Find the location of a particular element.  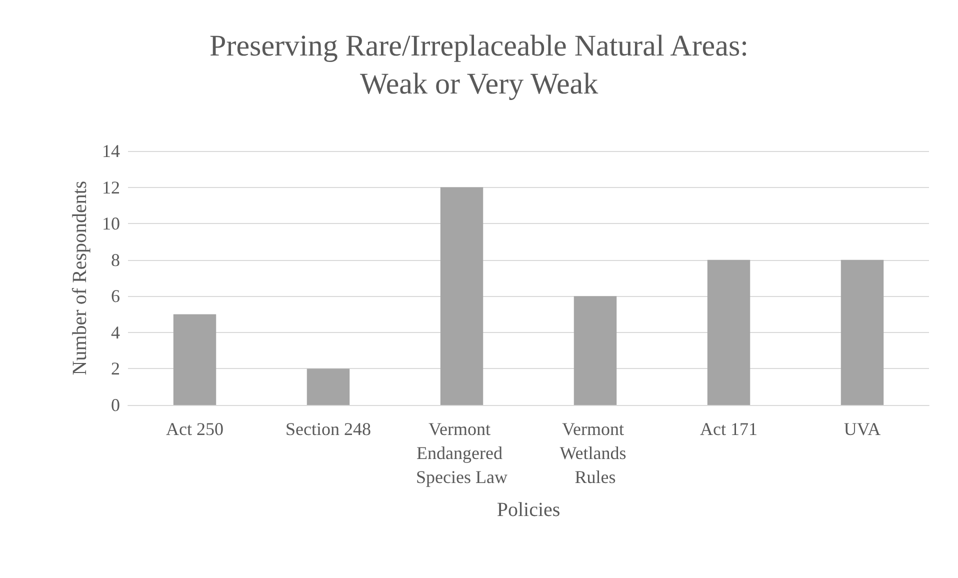

x-tick-label: Act 171 is located at coordinates (729, 429).